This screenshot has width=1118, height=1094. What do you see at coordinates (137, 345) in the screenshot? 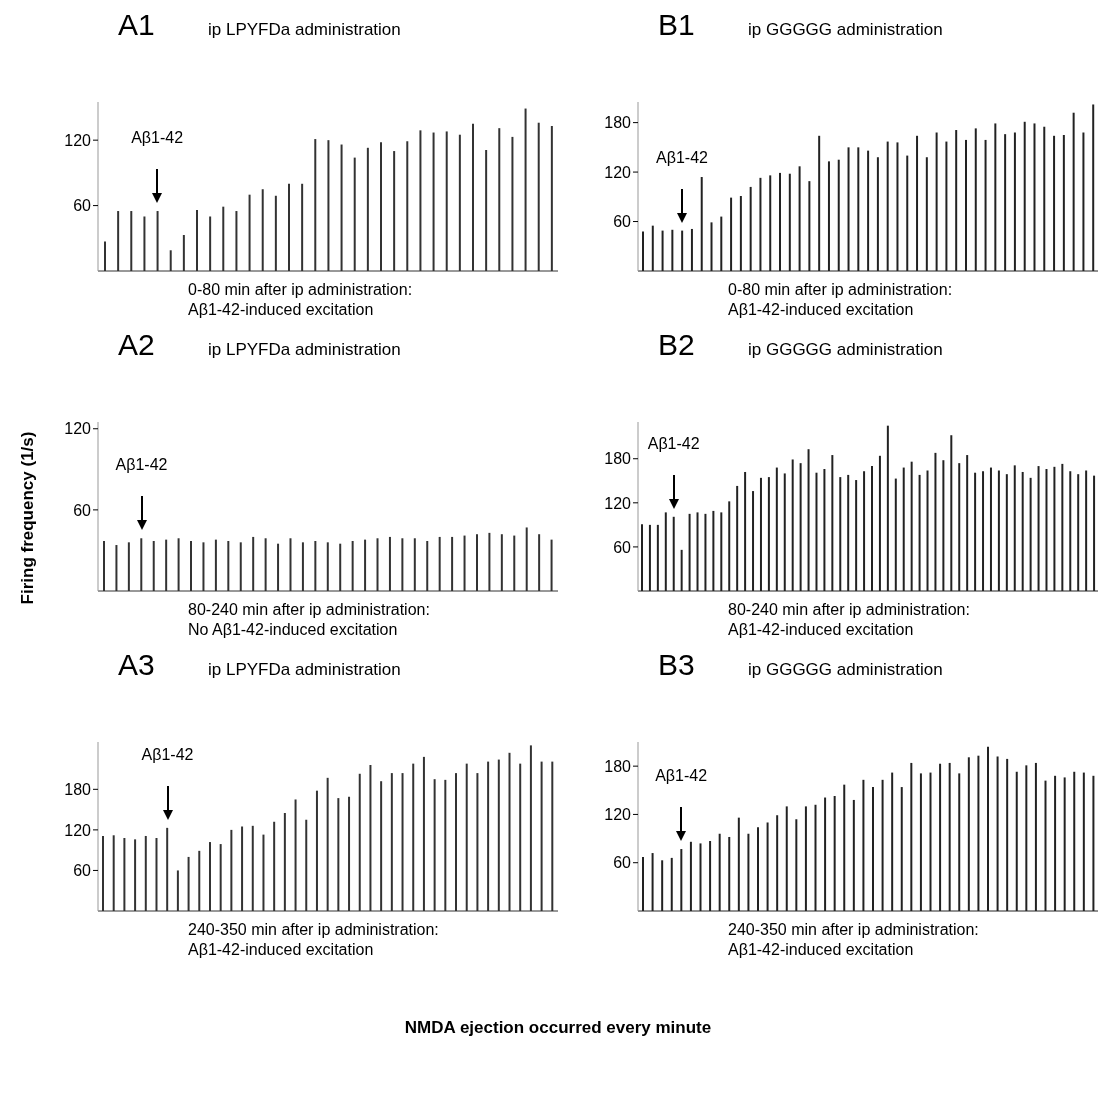
I see `chart-title: A2` at bounding box center [137, 345].